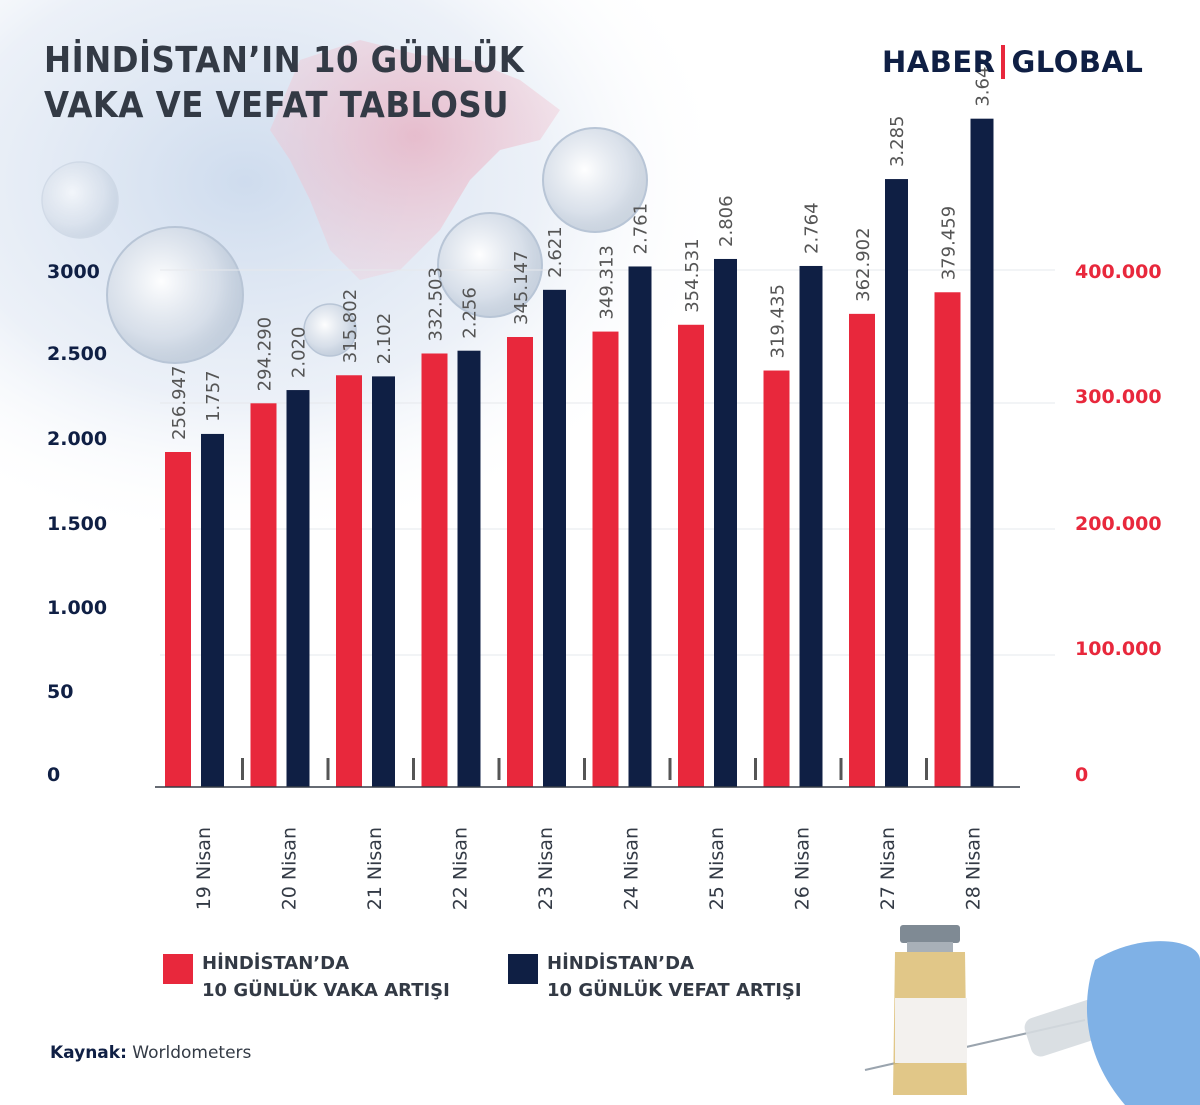 This screenshot has height=1105, width=1200. I want to click on data-label-deaths: 3.647, so click(983, 81).